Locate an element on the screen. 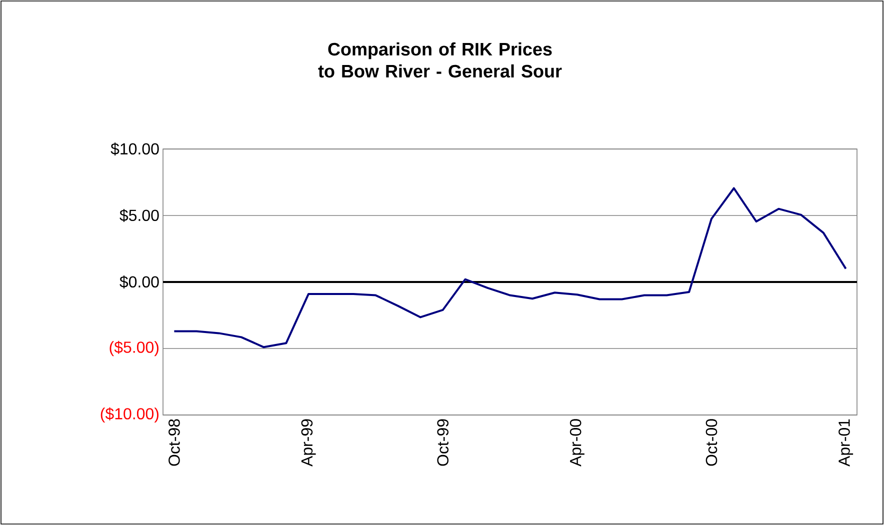 This screenshot has width=884, height=525. x-tick-label: Apr-99 is located at coordinates (308, 443).